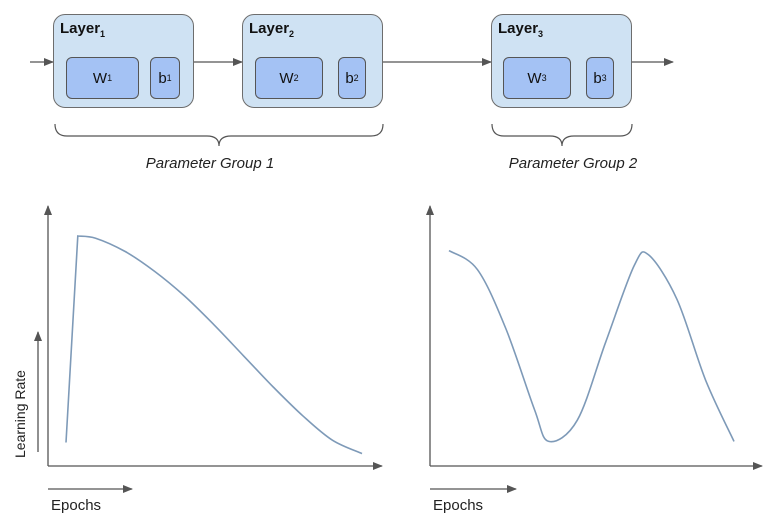  What do you see at coordinates (562, 135) in the screenshot?
I see `group2-brace` at bounding box center [562, 135].